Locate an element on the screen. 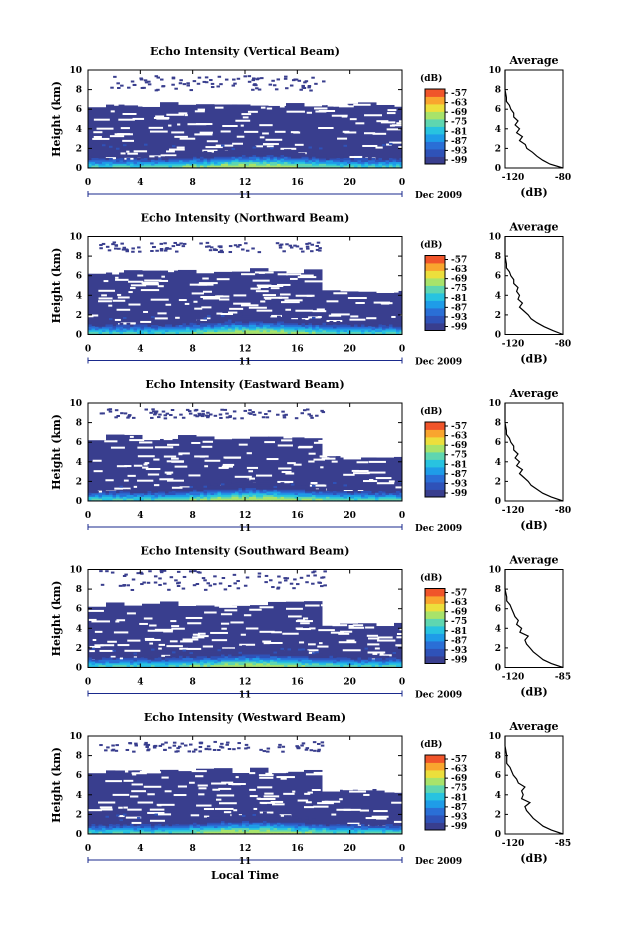 The width and height of the screenshot is (619, 929). local-time-label: Local Time is located at coordinates (245, 875).